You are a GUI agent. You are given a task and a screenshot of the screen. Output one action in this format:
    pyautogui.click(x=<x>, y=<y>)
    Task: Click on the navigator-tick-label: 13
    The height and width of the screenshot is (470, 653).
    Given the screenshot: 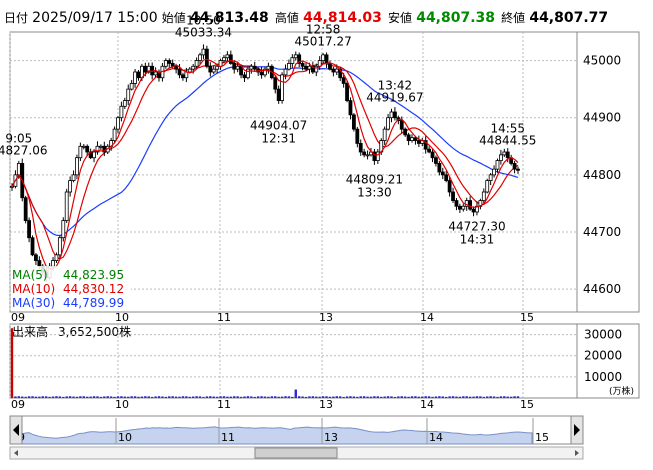 What is the action you would take?
    pyautogui.click(x=331, y=437)
    